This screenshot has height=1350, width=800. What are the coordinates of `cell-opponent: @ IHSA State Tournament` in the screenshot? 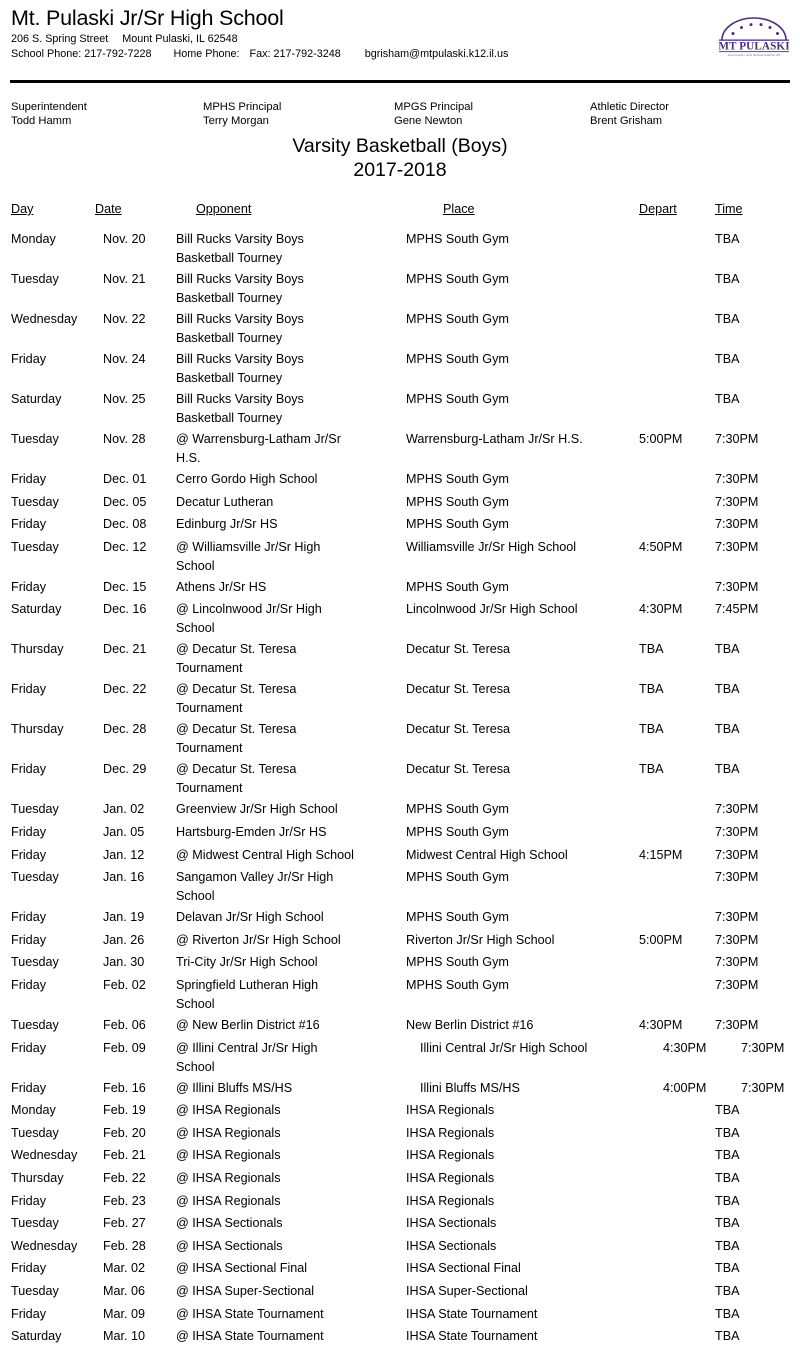 It's located at (250, 1336).